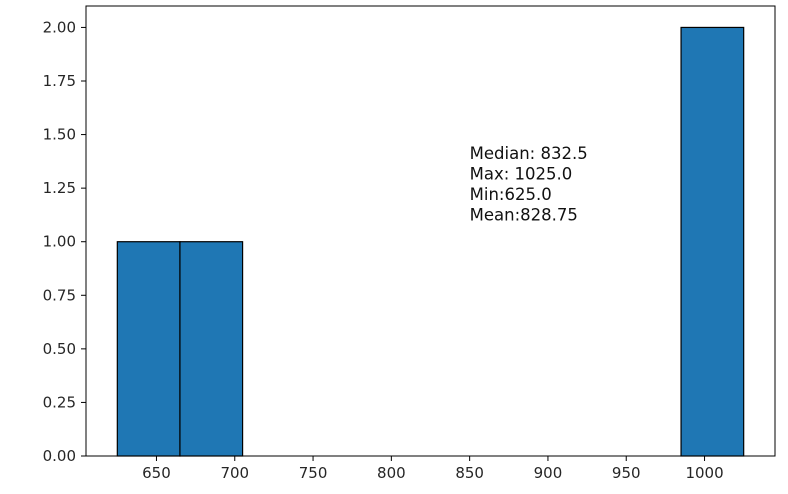  What do you see at coordinates (59, 402) in the screenshot?
I see `y-tick-label: 0.25` at bounding box center [59, 402].